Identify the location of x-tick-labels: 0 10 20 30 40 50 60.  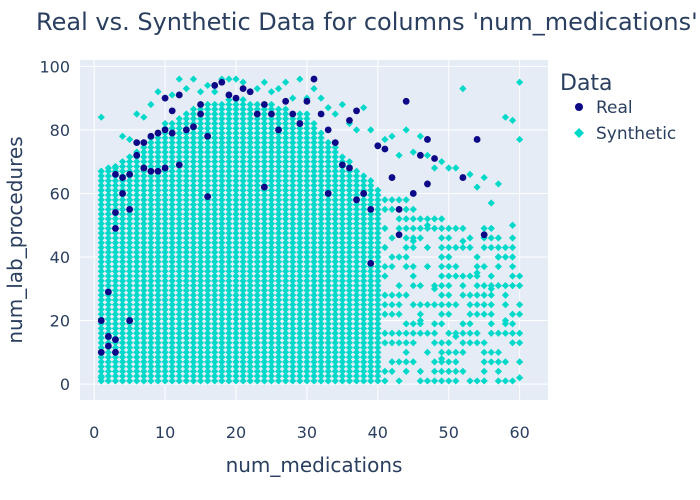
(309, 432).